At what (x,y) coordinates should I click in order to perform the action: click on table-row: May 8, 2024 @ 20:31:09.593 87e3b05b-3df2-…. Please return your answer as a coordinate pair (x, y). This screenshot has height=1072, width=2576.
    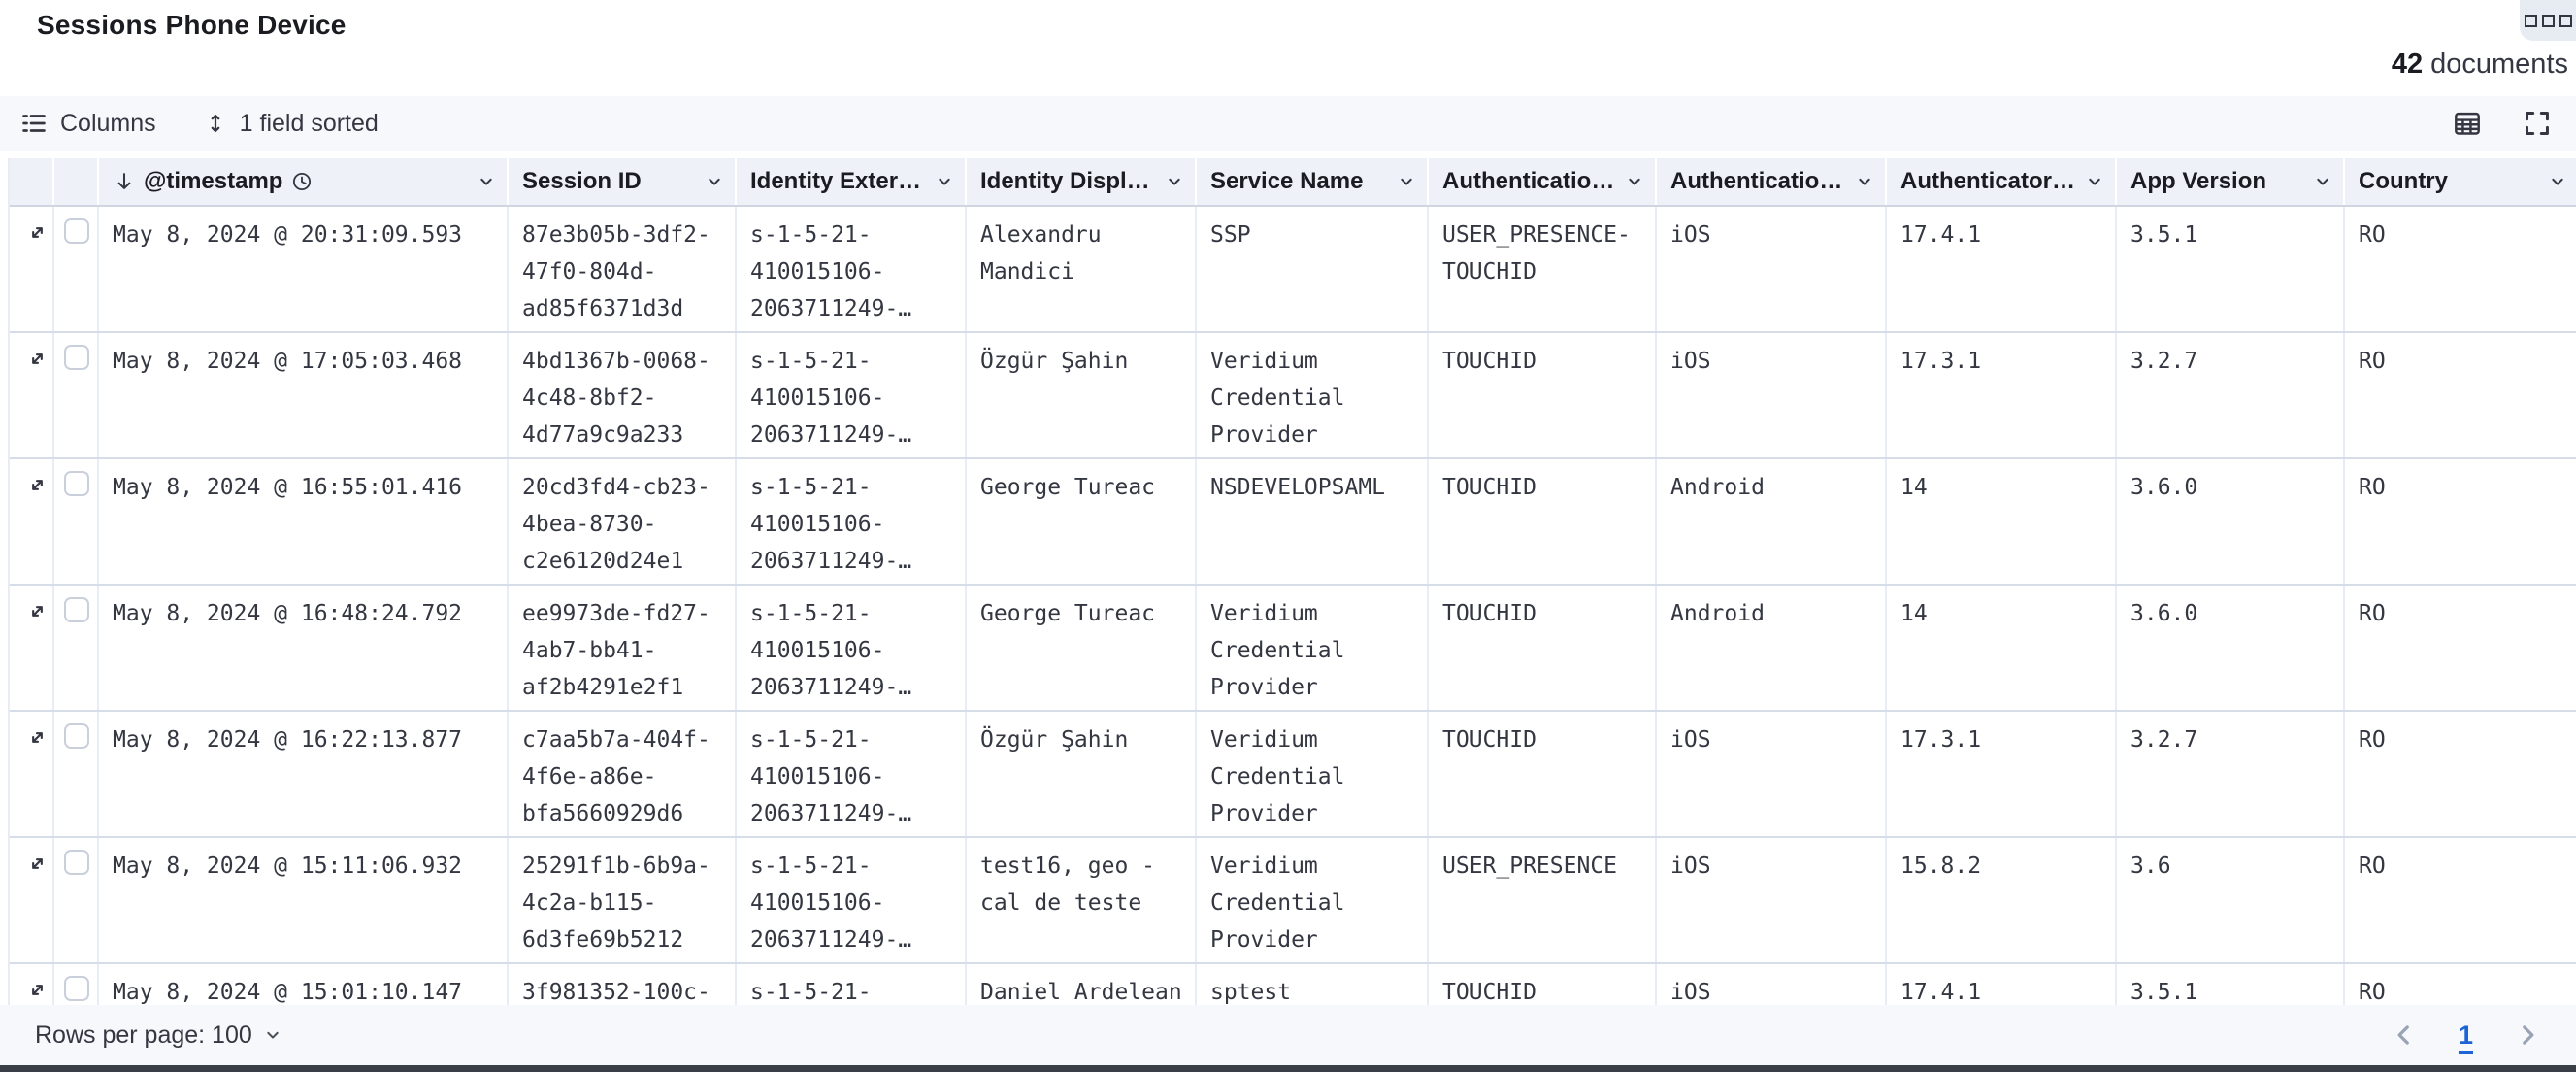
    Looking at the image, I should click on (1293, 270).